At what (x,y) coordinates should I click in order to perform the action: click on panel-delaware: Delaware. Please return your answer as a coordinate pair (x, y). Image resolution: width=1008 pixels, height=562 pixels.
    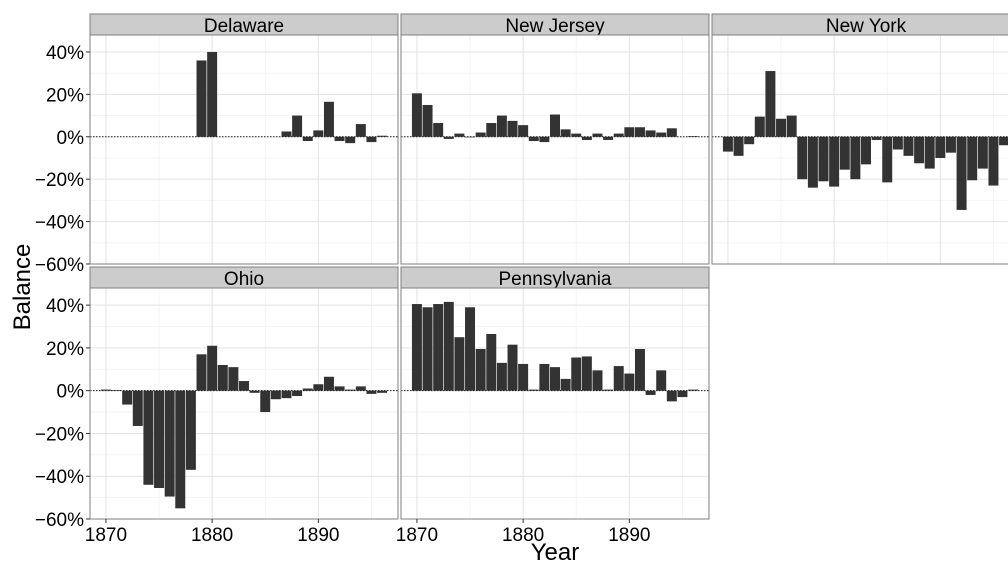
    Looking at the image, I should click on (244, 139).